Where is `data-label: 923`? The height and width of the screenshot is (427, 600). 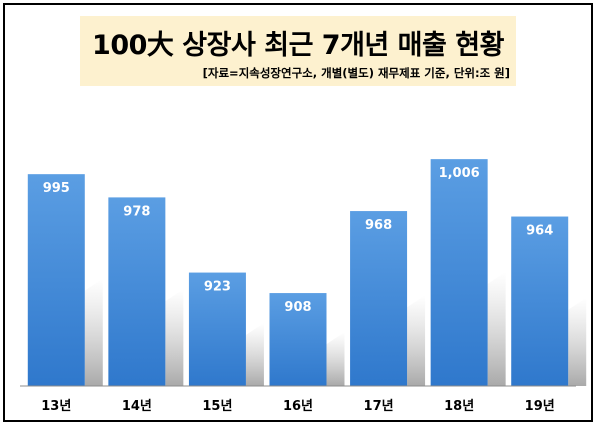 data-label: 923 is located at coordinates (217, 287).